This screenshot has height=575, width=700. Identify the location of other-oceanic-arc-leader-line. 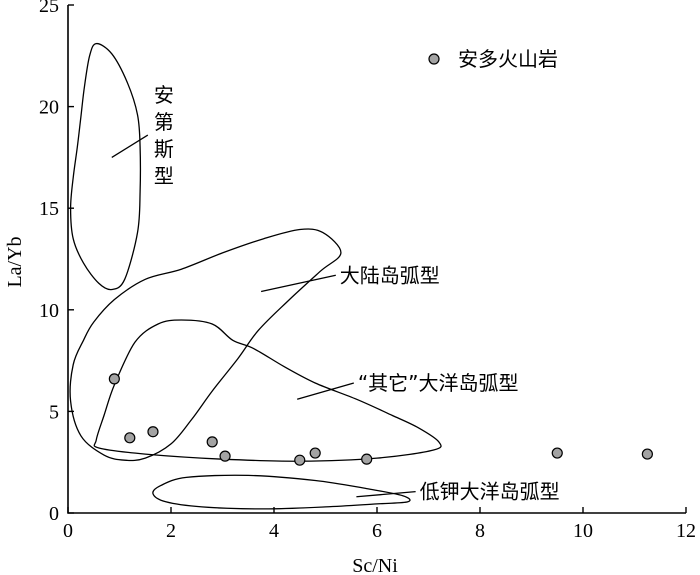
(325, 391).